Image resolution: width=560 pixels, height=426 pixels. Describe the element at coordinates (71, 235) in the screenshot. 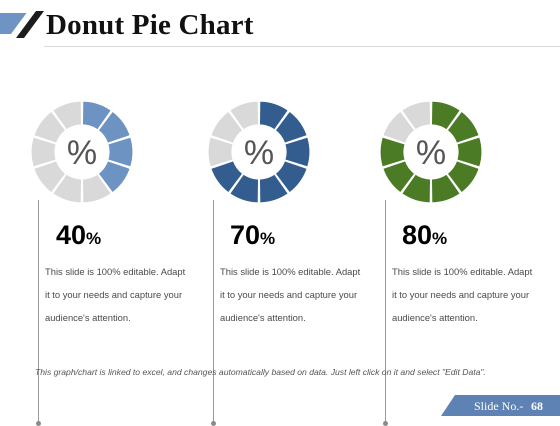

I see `percentage-number: 40` at that location.